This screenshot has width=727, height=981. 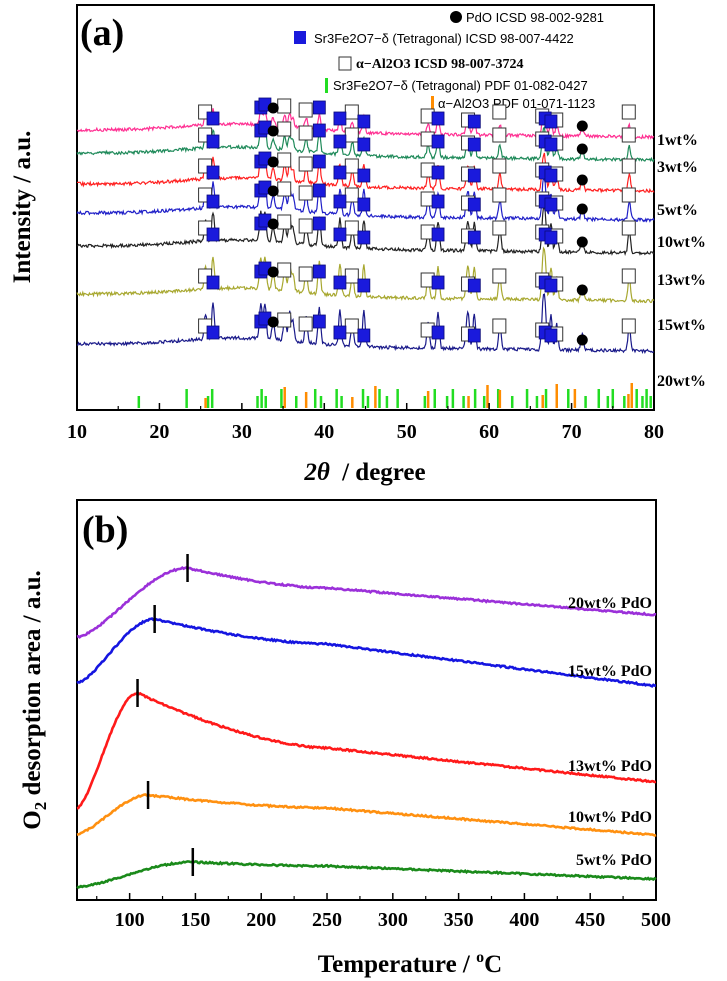 What do you see at coordinates (480, 957) in the screenshot?
I see `degree-superscript: o` at bounding box center [480, 957].